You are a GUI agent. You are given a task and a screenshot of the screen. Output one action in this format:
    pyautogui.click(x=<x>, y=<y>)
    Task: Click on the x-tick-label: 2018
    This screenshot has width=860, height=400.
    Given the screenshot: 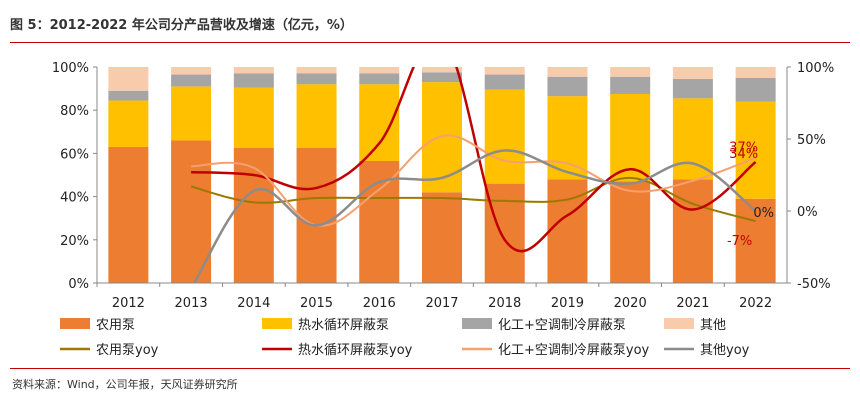 What is the action you would take?
    pyautogui.click(x=504, y=303)
    